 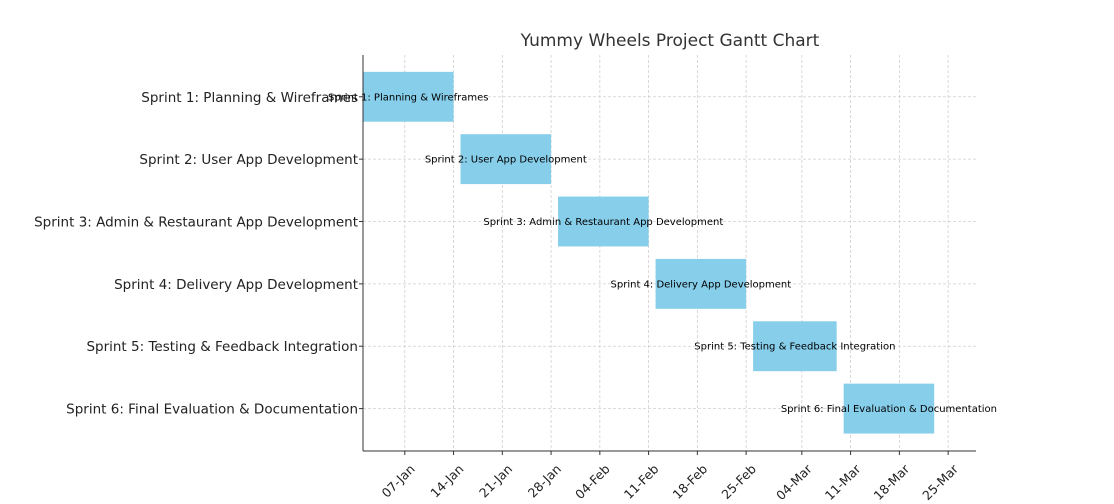 What do you see at coordinates (843, 482) in the screenshot?
I see `x-tick-label: 11-Mar` at bounding box center [843, 482].